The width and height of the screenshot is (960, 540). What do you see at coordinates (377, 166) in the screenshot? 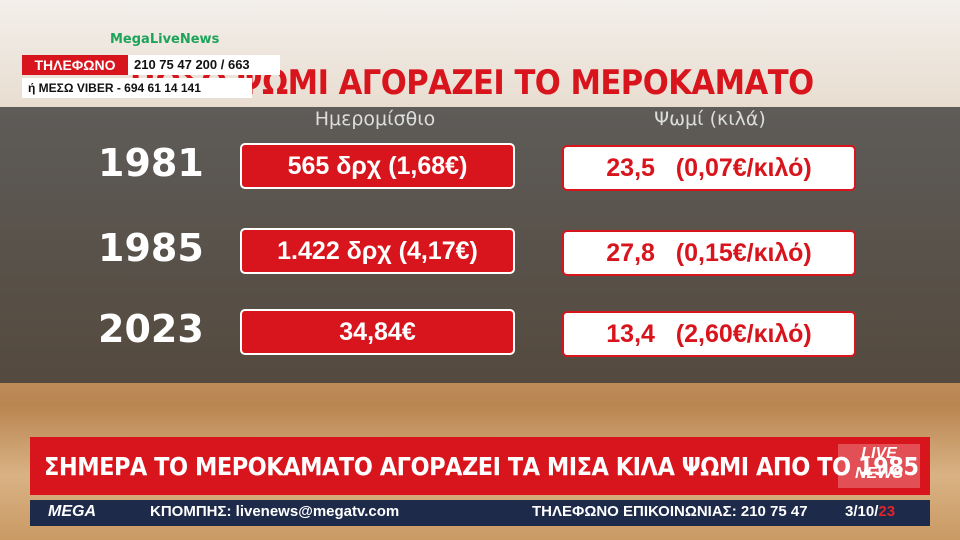
I see `wage-cell: 565 δρχ (1,68€)` at bounding box center [377, 166].